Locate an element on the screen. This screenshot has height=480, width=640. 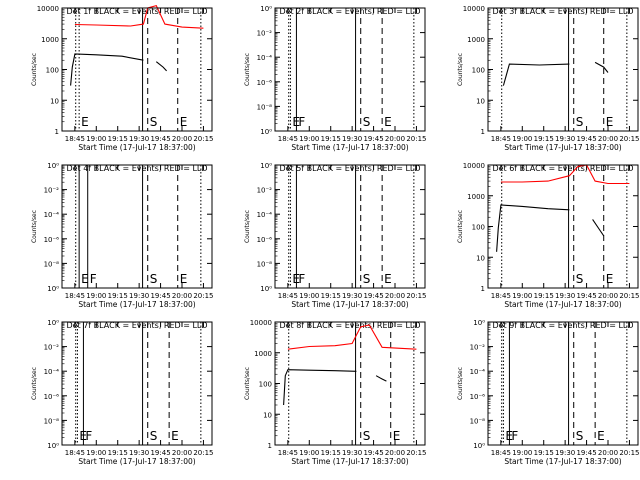
y-tick-label: 100 is located at coordinates (478, 71).